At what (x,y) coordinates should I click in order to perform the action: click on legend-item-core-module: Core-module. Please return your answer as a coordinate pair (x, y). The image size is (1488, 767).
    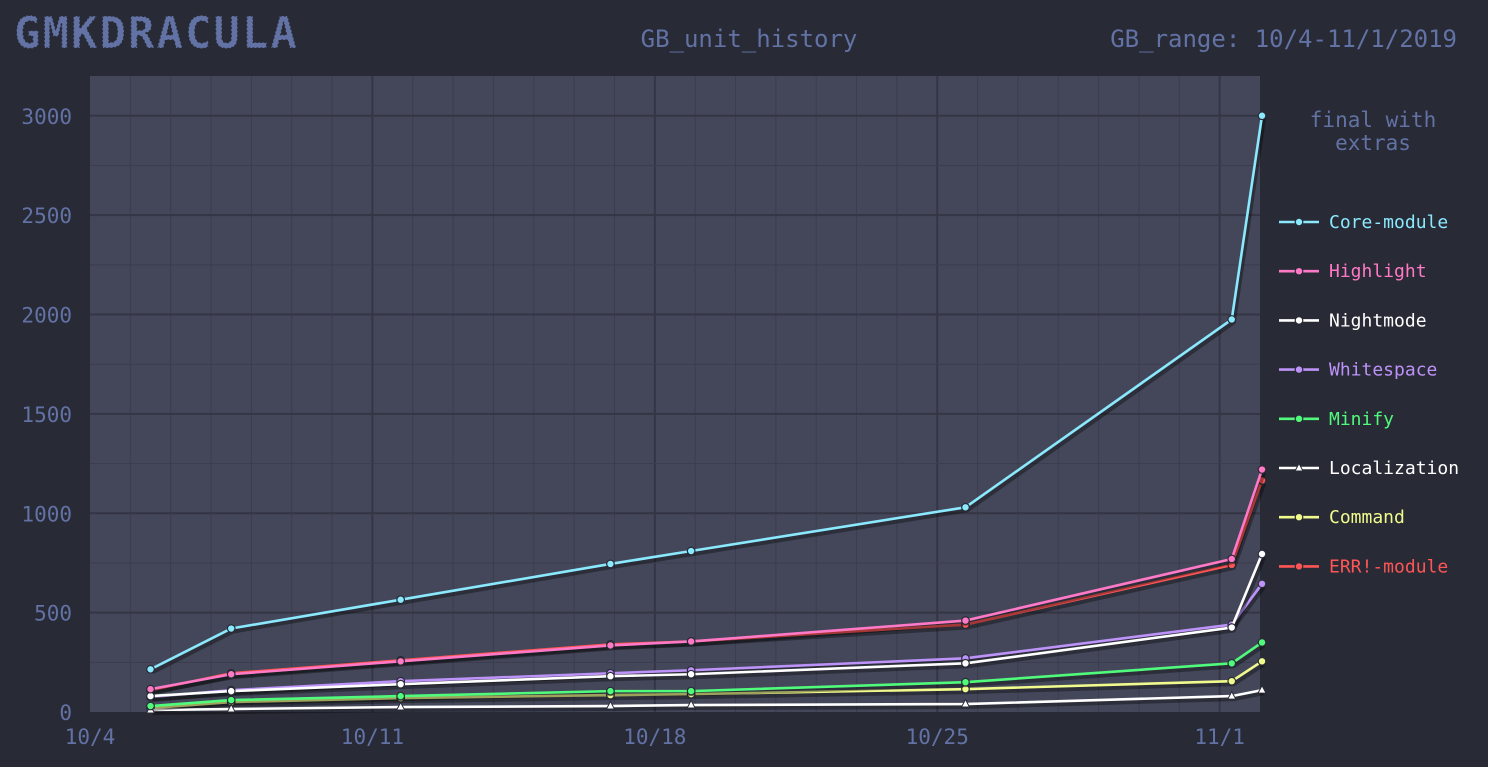
    Looking at the image, I should click on (1363, 222).